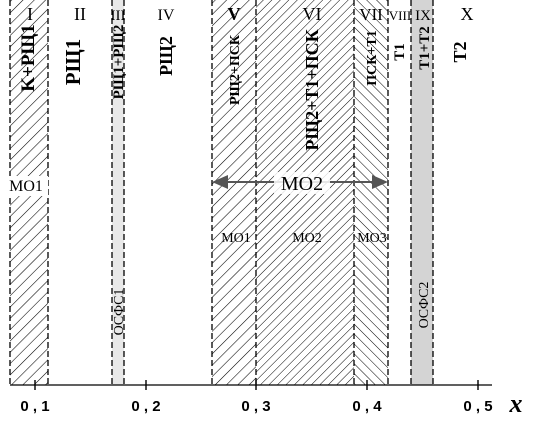 The width and height of the screenshot is (536, 429). What do you see at coordinates (477, 406) in the screenshot?
I see `tick-label-0-5: 0 , 5` at bounding box center [477, 406].